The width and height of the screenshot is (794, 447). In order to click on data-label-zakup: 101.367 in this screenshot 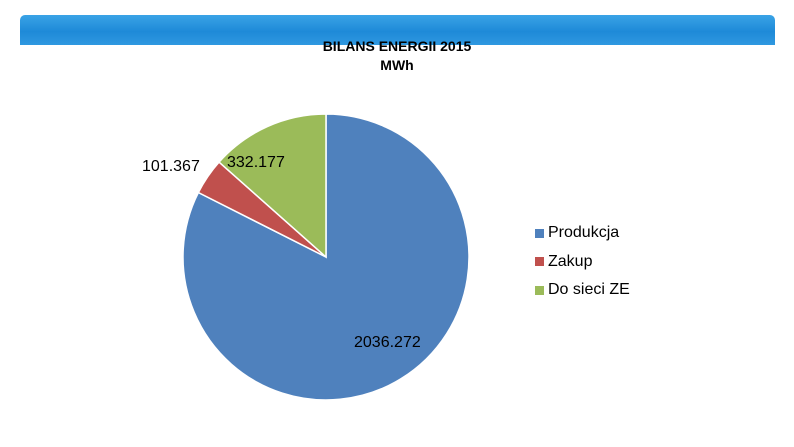, I will do `click(171, 166)`.